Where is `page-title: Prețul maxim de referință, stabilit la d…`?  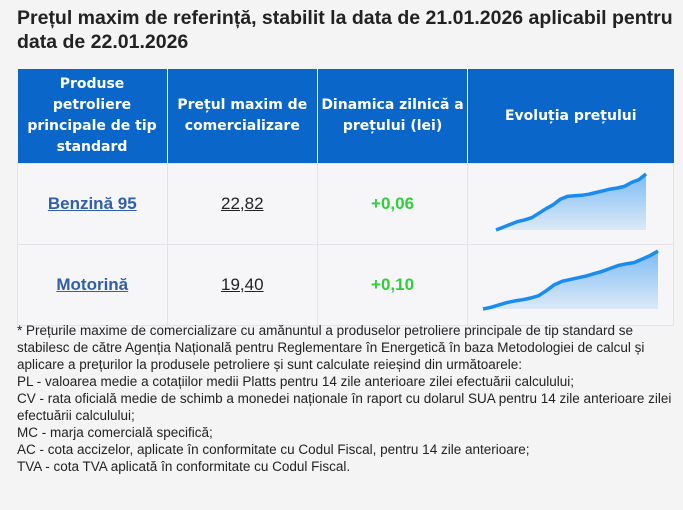
page-title: Prețul maxim de referință, stabilit la d… is located at coordinates (345, 30).